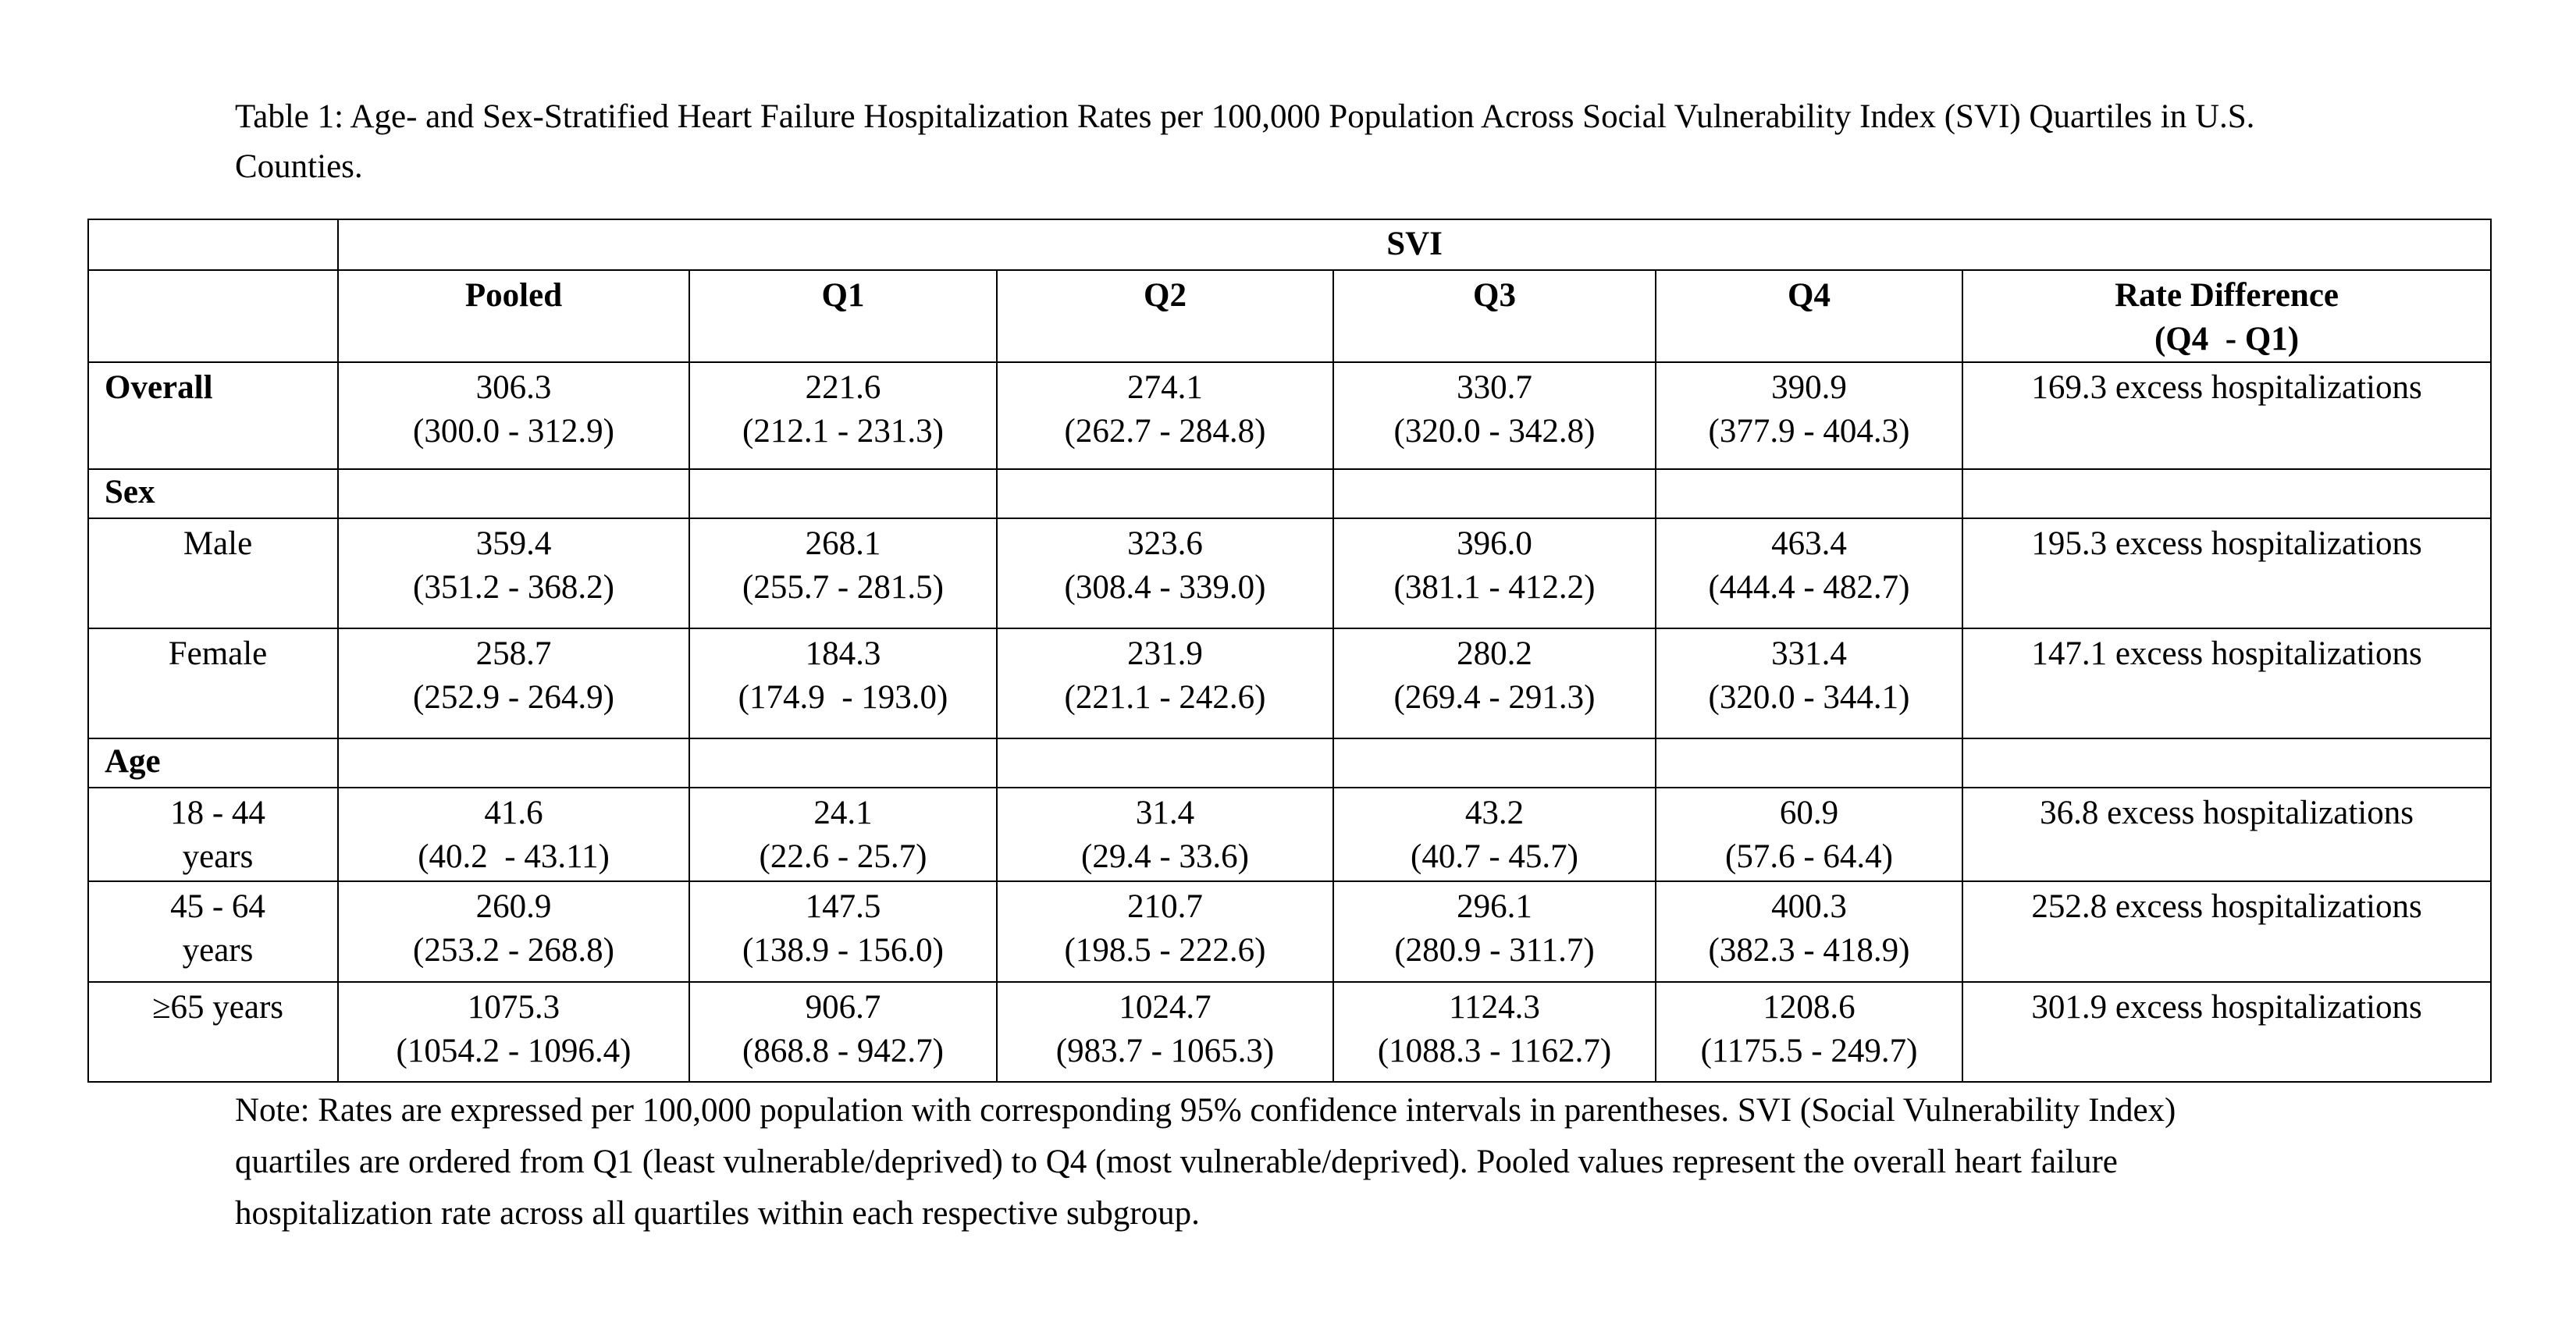 The image size is (2576, 1334). I want to click on confidence-interval: (40.2 - 43.11), so click(514, 856).